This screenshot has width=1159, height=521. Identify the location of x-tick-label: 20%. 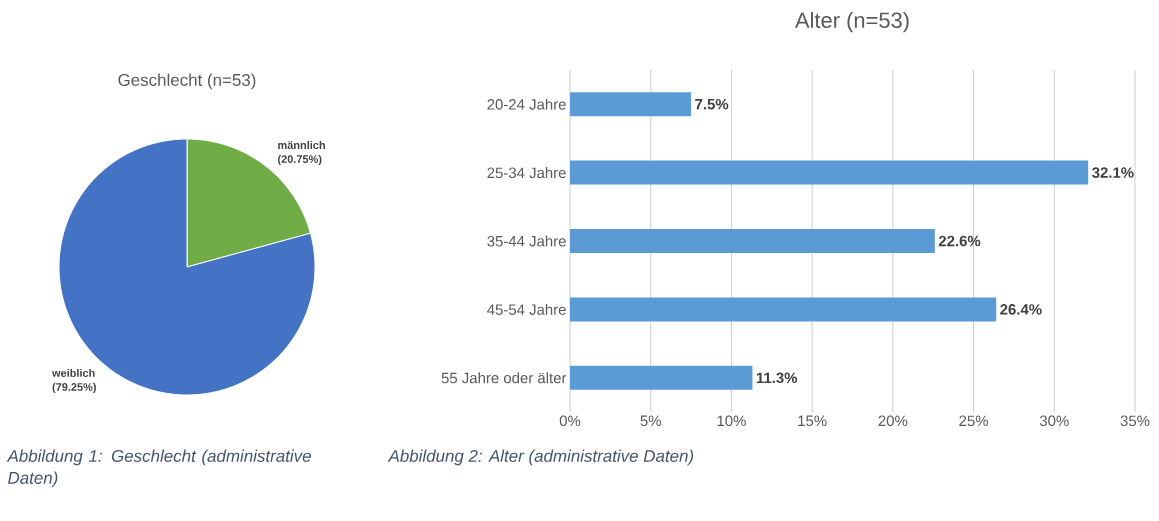
(893, 421).